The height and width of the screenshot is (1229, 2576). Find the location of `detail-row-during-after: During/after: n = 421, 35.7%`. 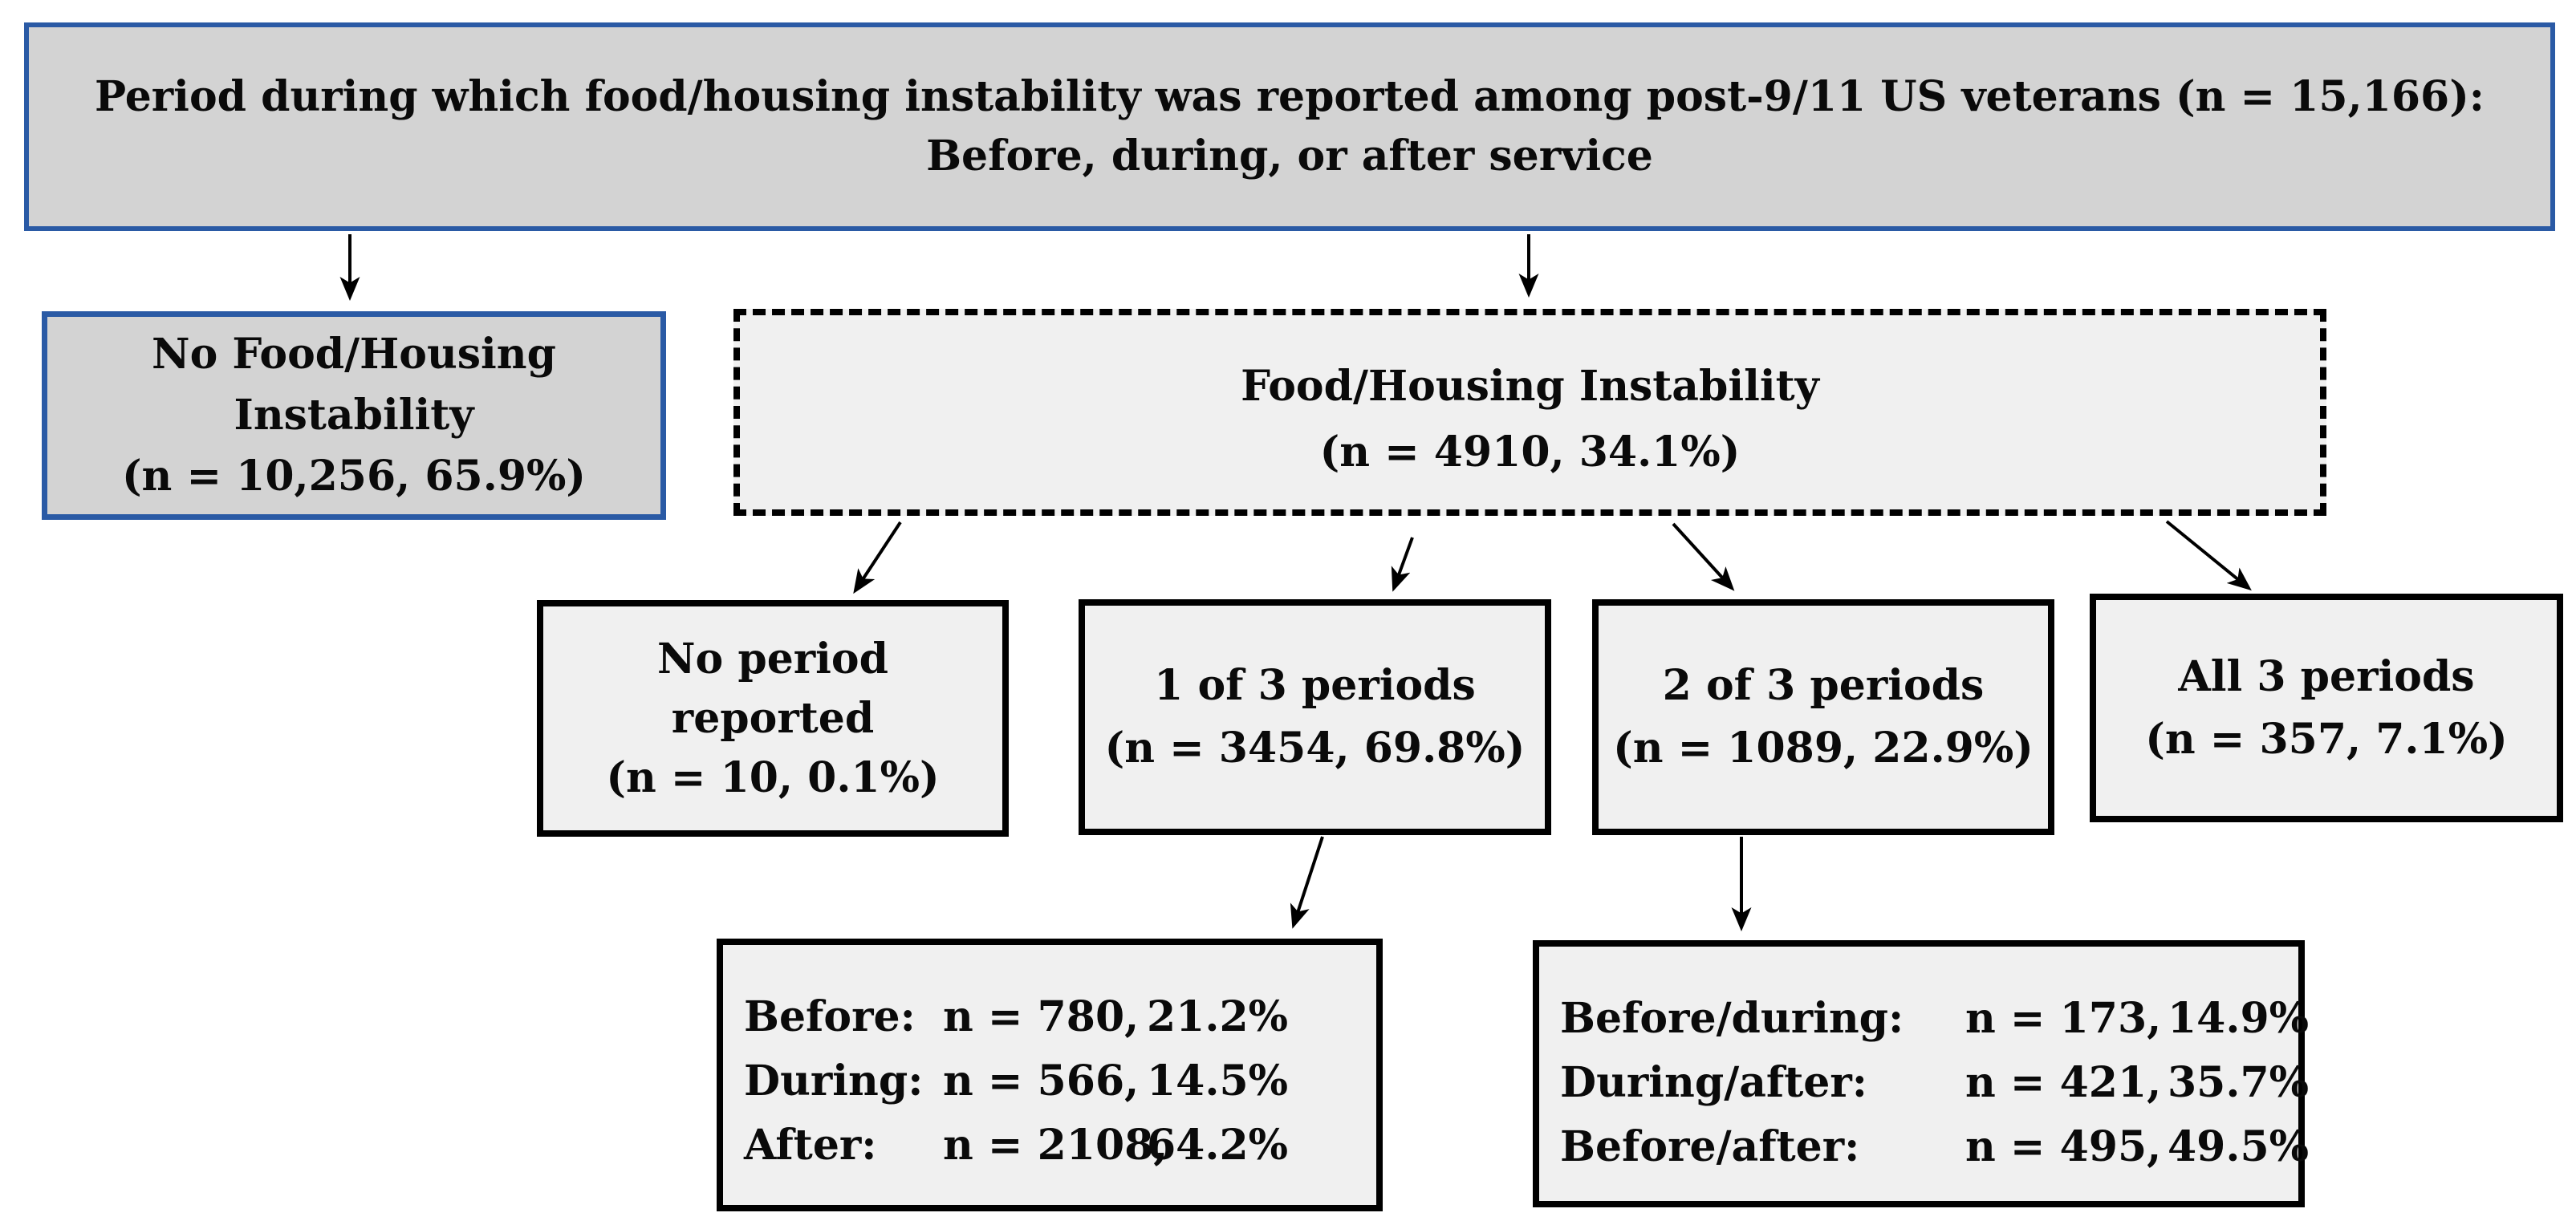

detail-row-during-after: During/after: n = 421, 35.7% is located at coordinates (1935, 1083).